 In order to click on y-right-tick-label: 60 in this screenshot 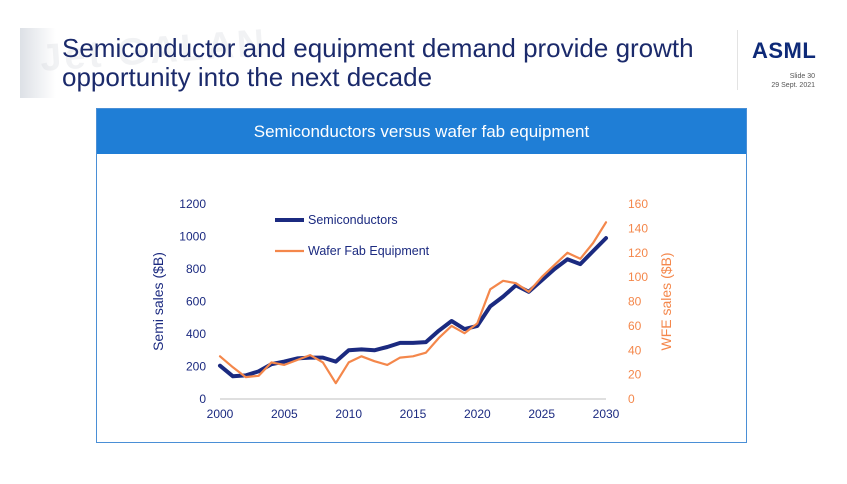, I will do `click(635, 326)`.